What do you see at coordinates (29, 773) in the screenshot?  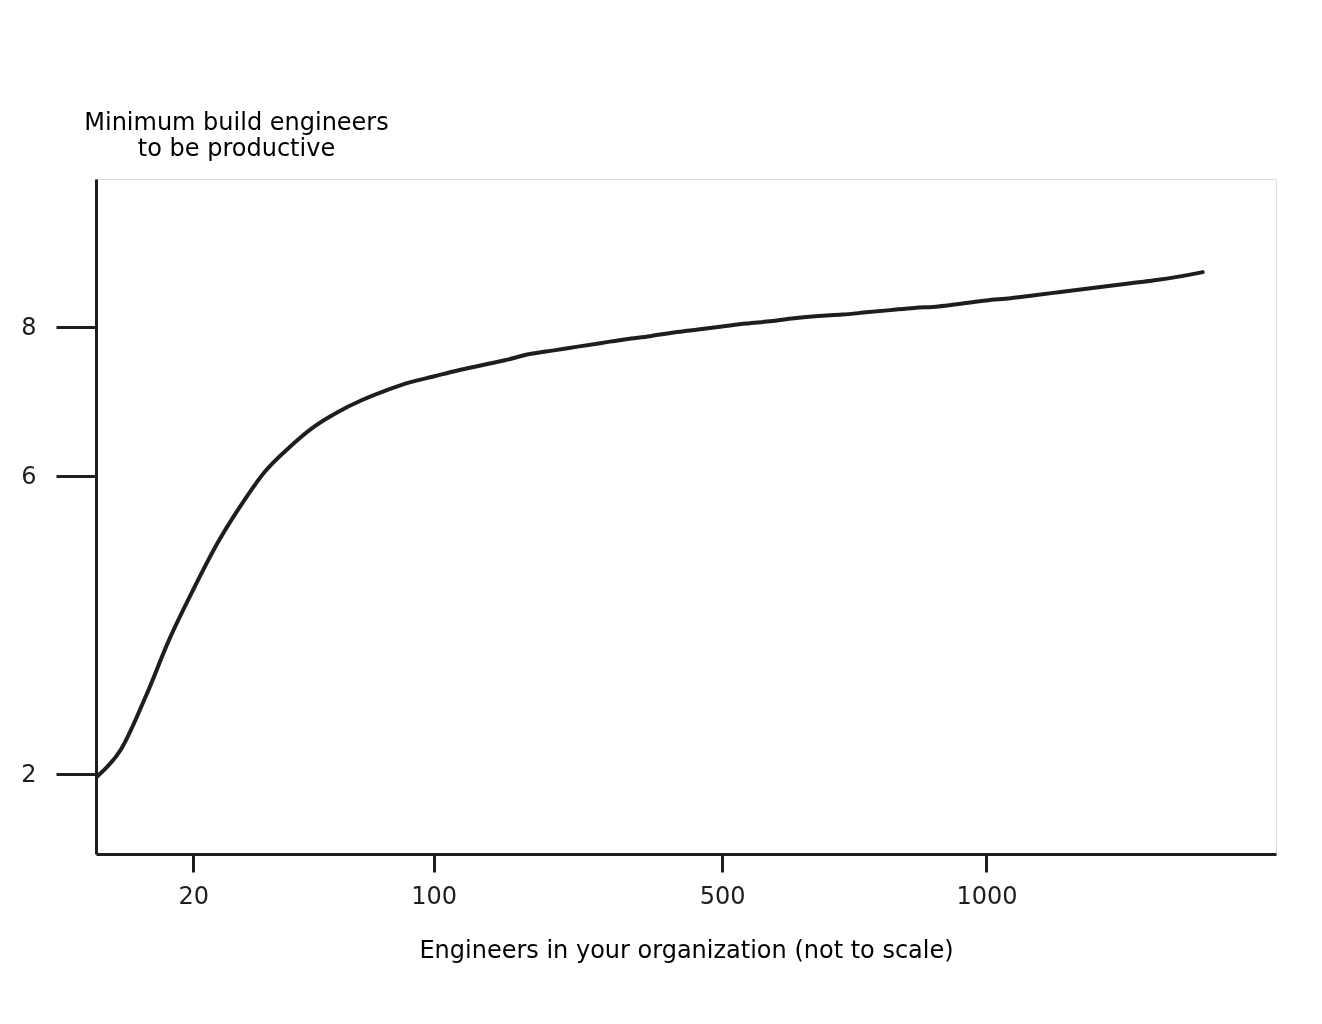 I see `y-tick-label: 2` at bounding box center [29, 773].